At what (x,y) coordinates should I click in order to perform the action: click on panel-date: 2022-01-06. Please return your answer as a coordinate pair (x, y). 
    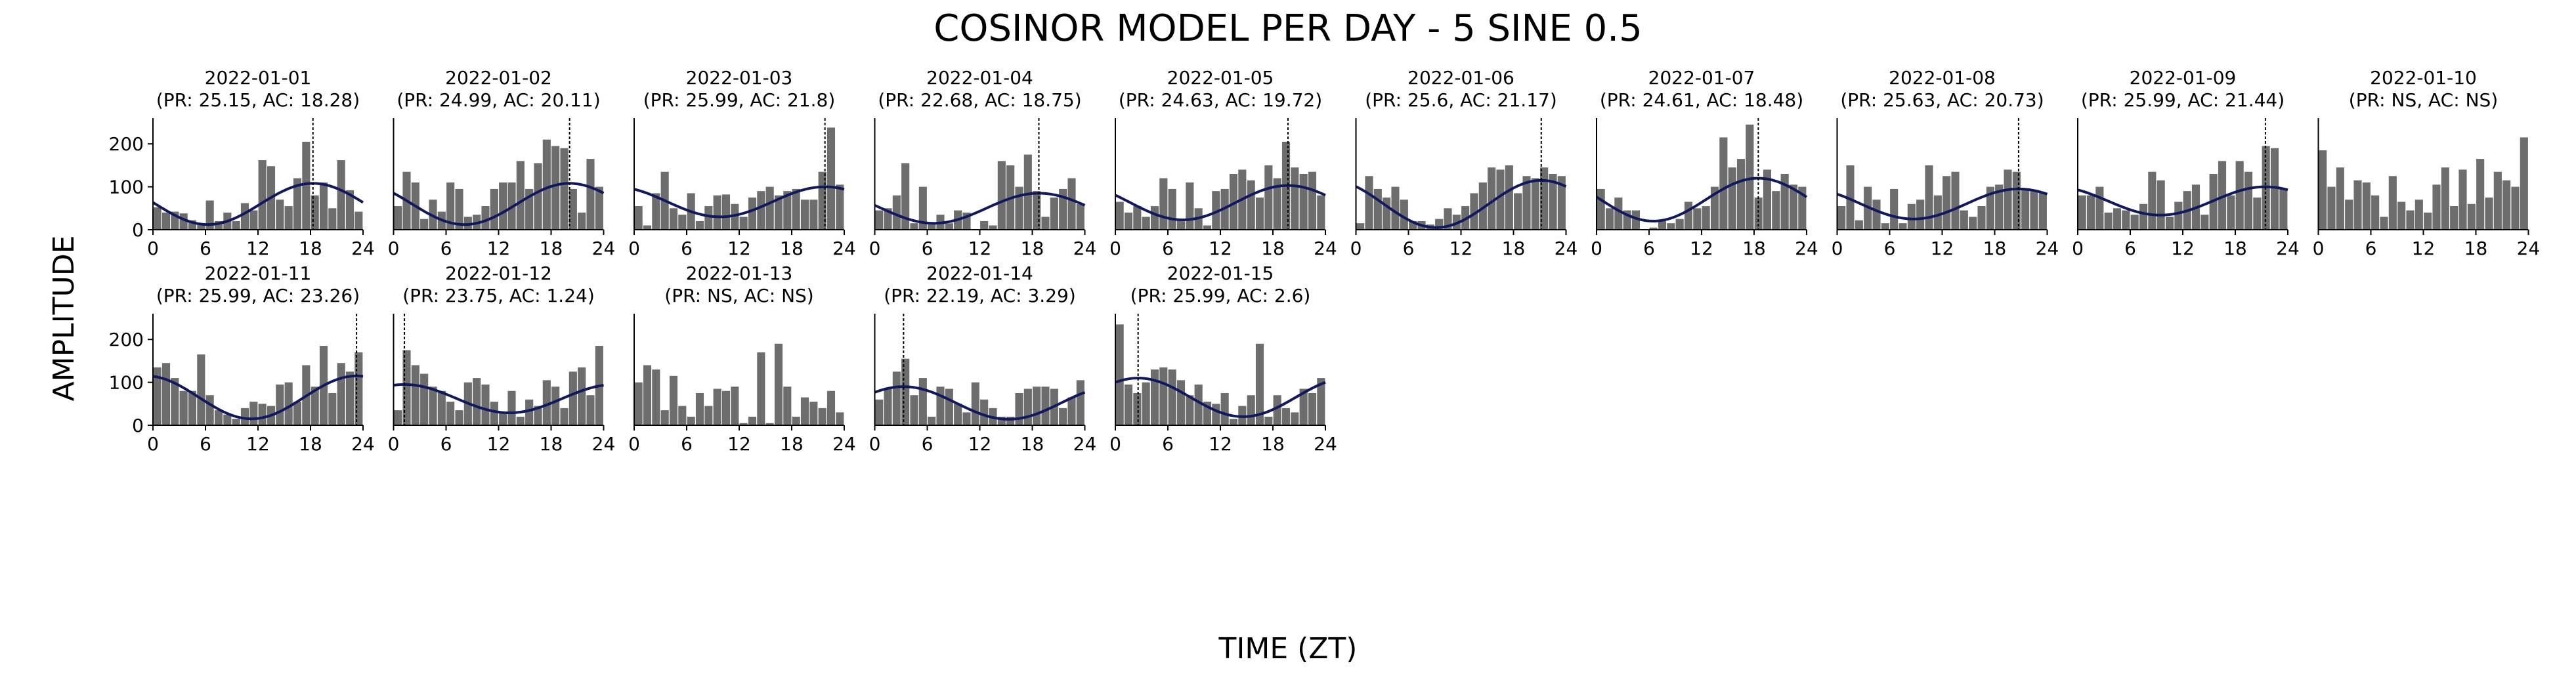
    Looking at the image, I should click on (1460, 78).